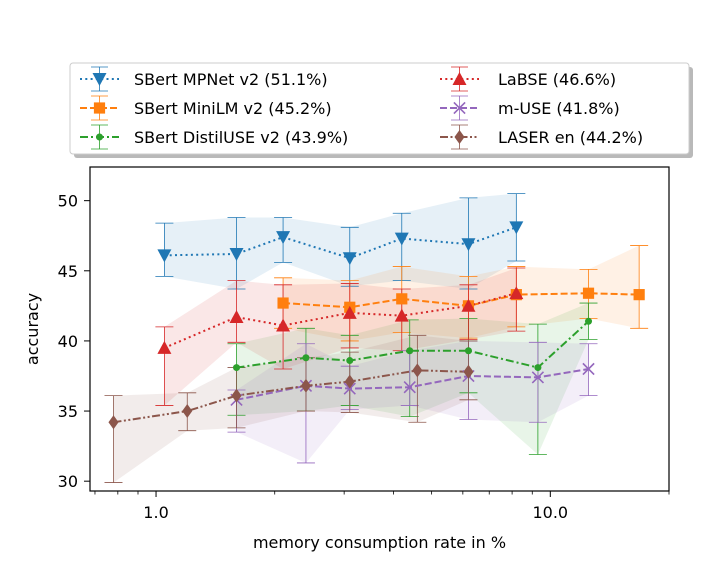 This screenshot has height=576, width=720. What do you see at coordinates (570, 137) in the screenshot?
I see `legend-item-6-label: LASER en (44.2%)` at bounding box center [570, 137].